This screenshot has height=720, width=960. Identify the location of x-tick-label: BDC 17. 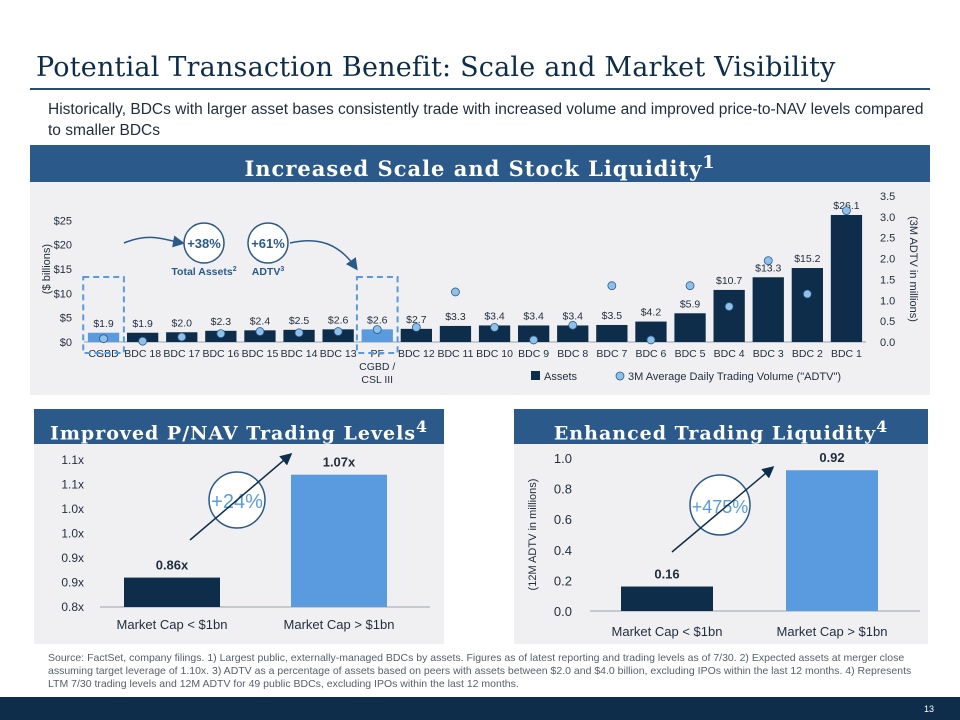
(181, 354).